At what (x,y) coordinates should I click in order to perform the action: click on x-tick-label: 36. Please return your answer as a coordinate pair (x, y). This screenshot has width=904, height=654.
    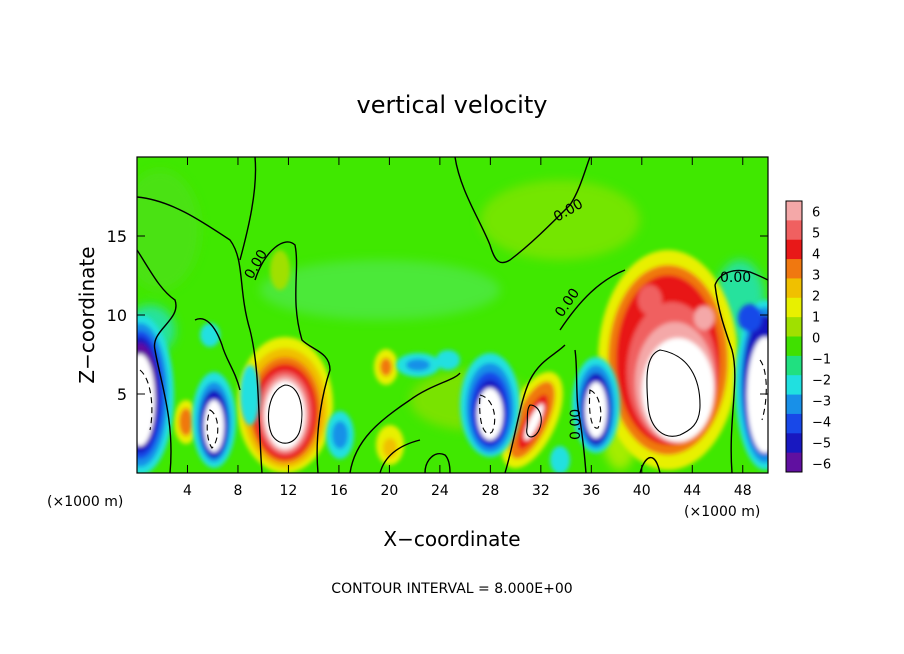
    Looking at the image, I should click on (591, 491).